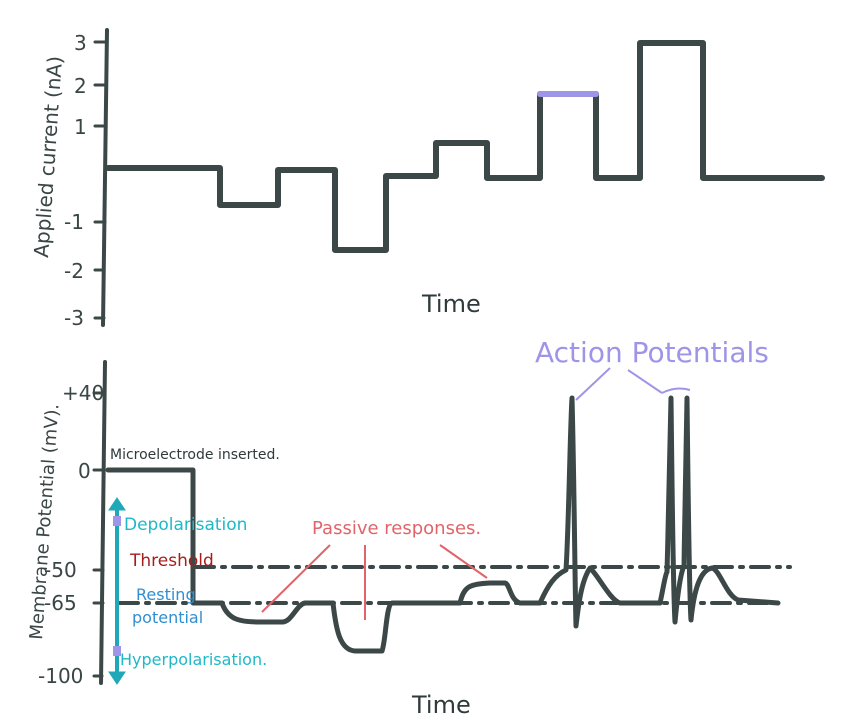  Describe the element at coordinates (193, 659) in the screenshot. I see `annotation-hyperpolarisation: Hyperpolarisation.` at that location.